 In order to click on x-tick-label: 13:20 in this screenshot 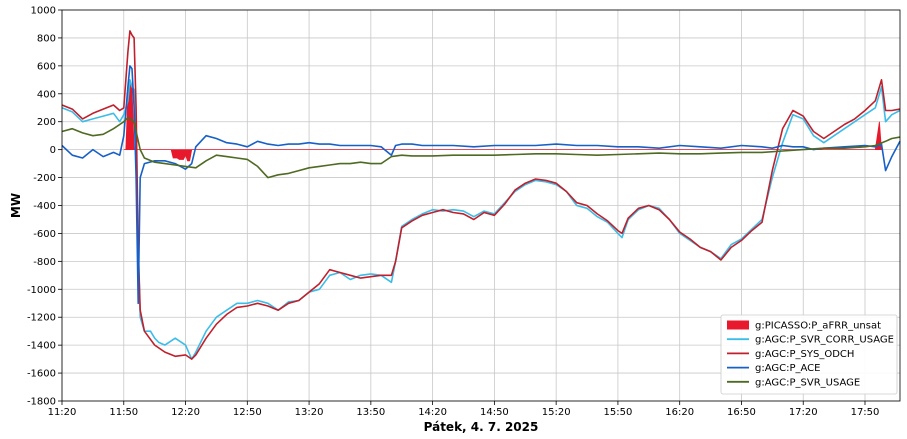, I will do `click(309, 412)`.